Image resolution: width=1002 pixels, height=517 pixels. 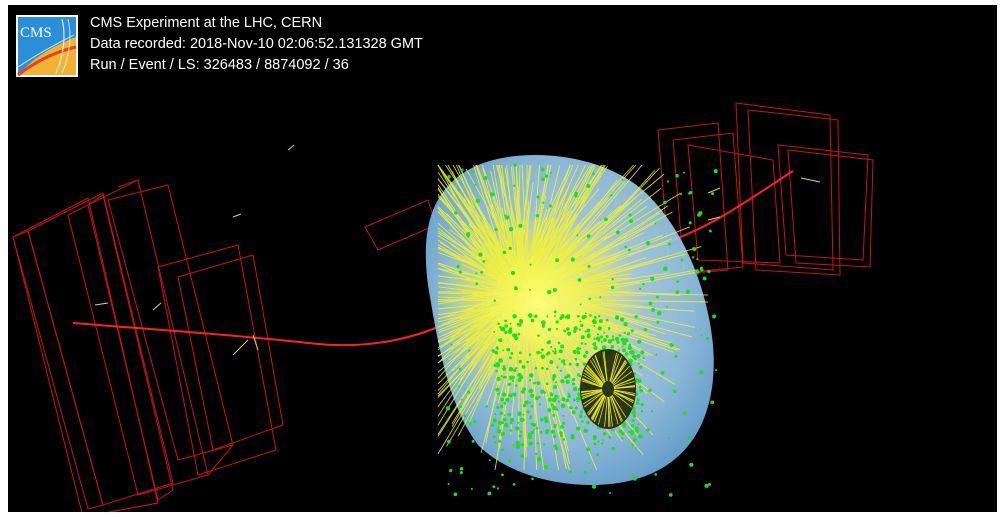 I want to click on muon-chamber, so click(x=217, y=360).